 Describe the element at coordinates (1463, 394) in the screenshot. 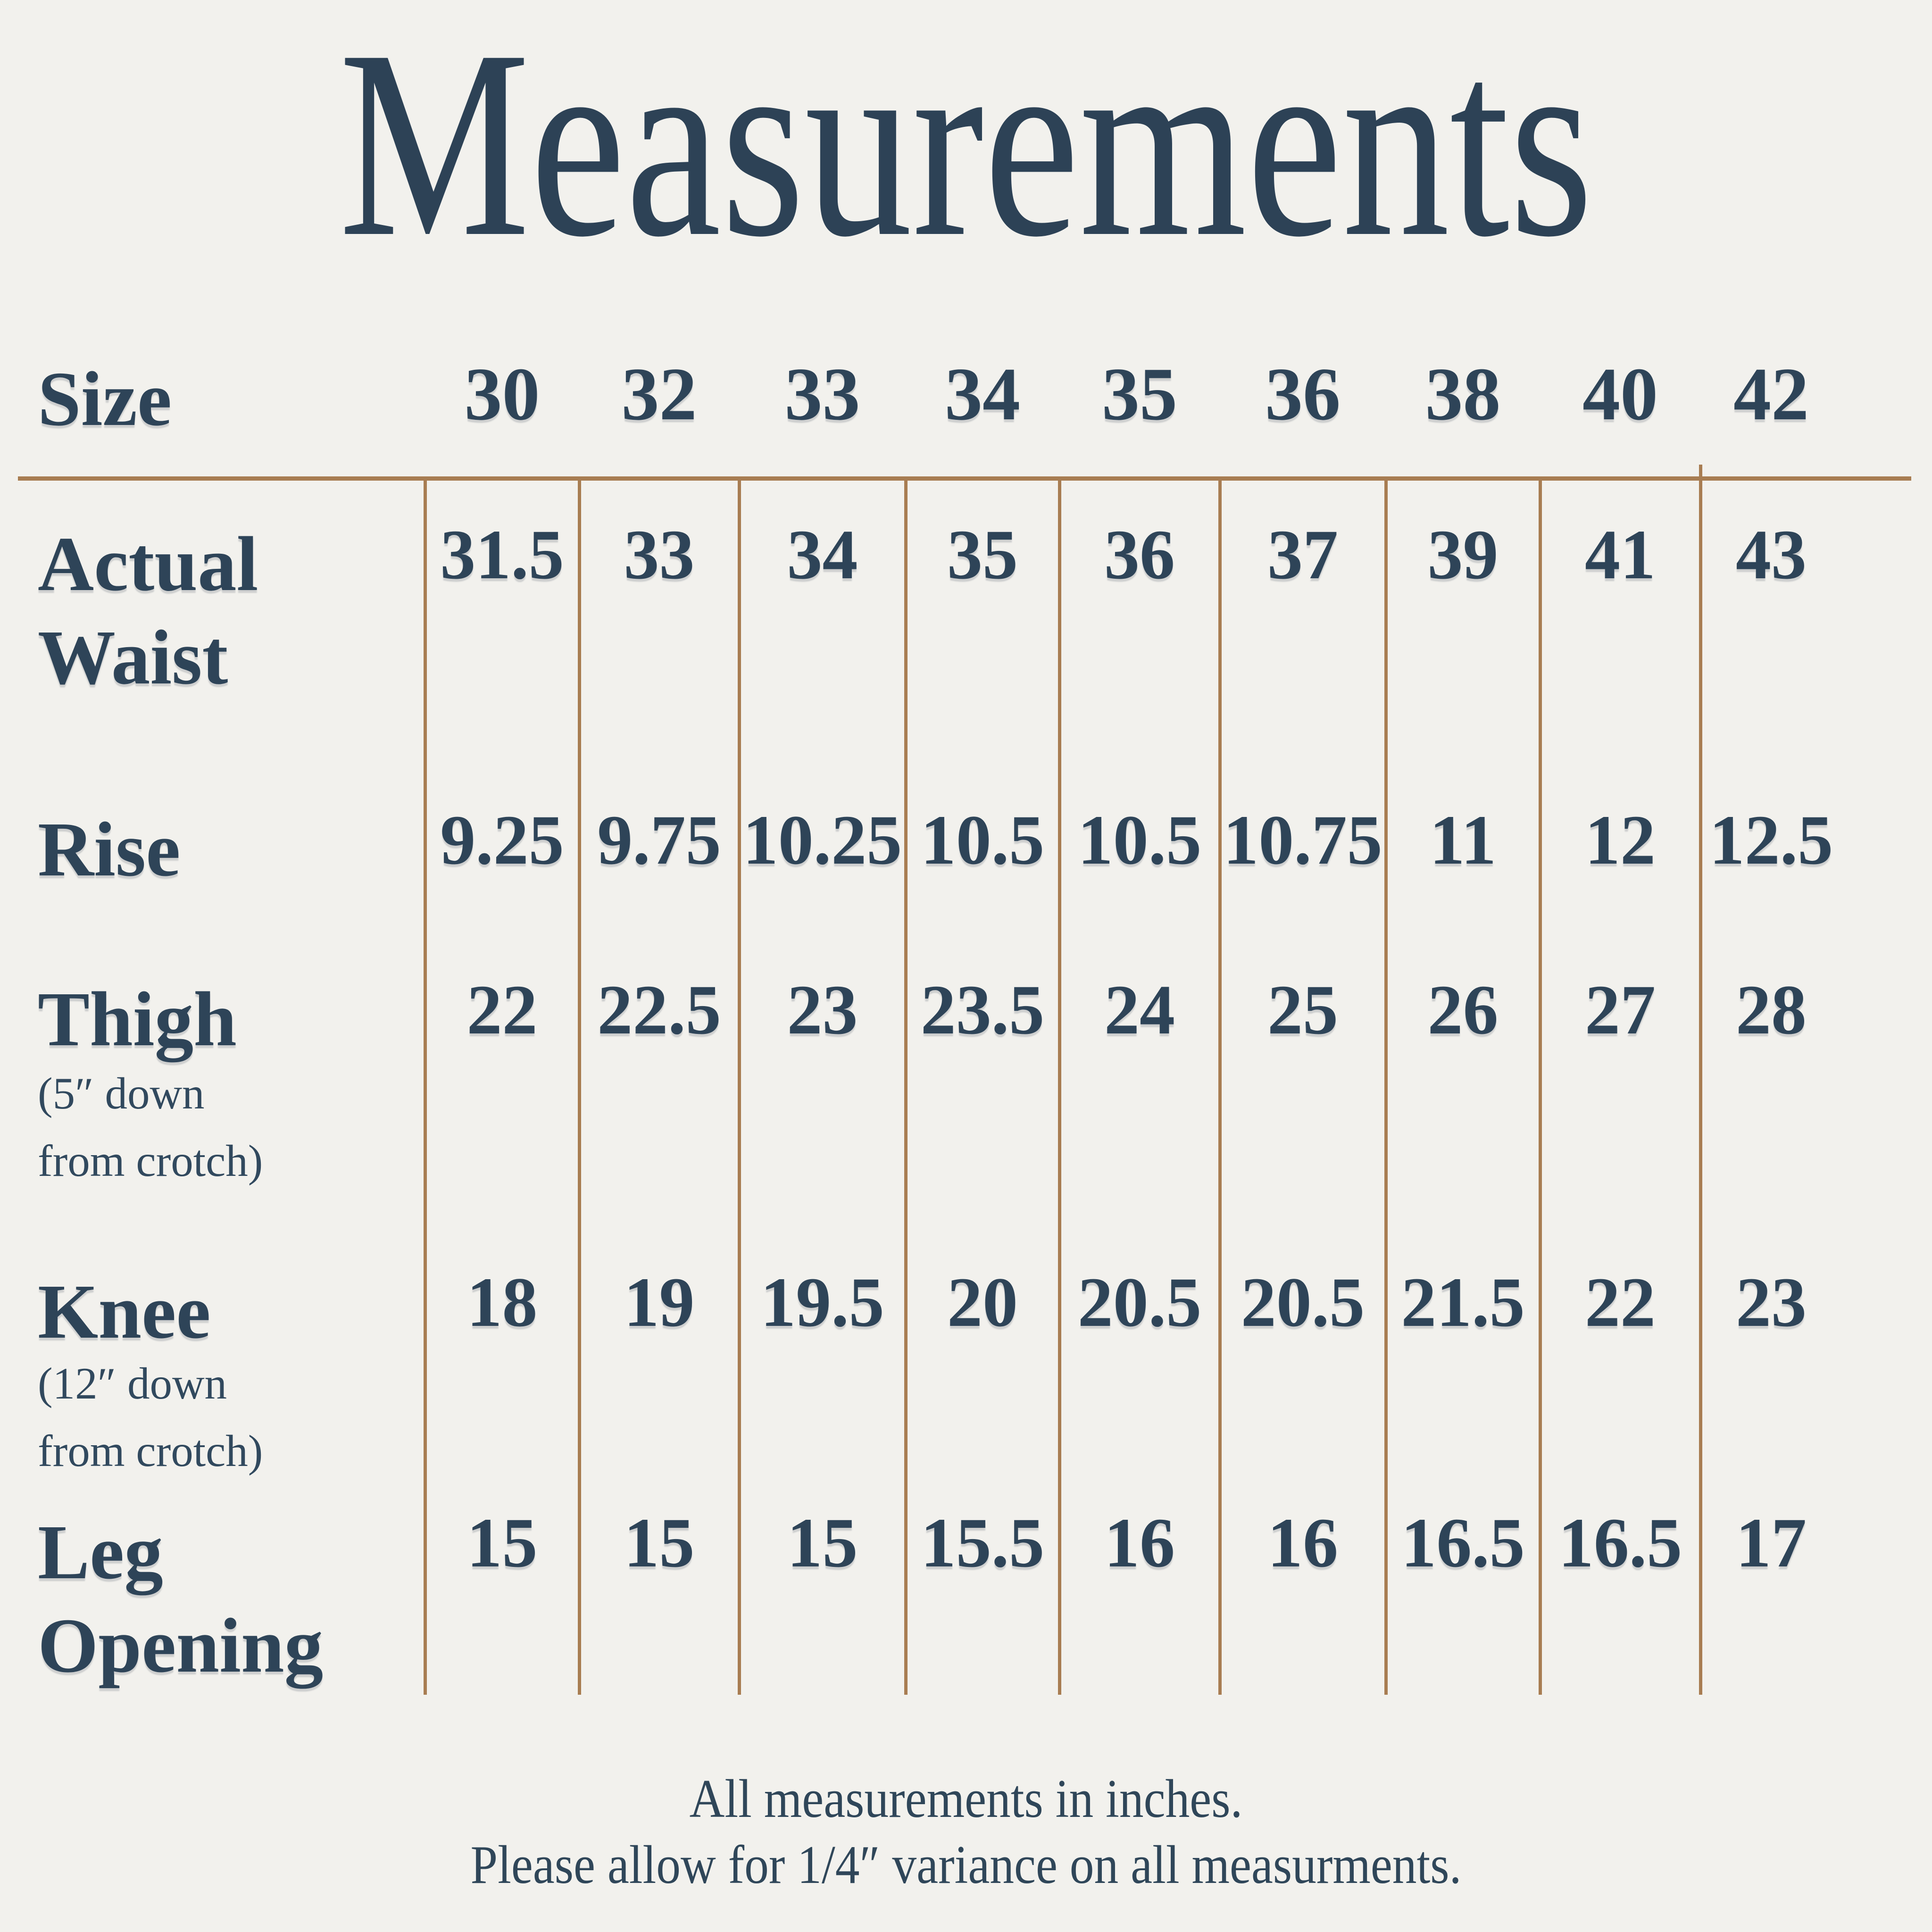

I see `size-header-38: 38` at that location.